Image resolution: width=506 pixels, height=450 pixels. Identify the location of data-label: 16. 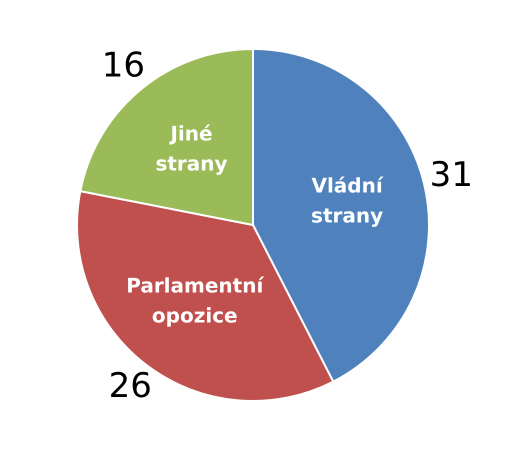
(124, 65).